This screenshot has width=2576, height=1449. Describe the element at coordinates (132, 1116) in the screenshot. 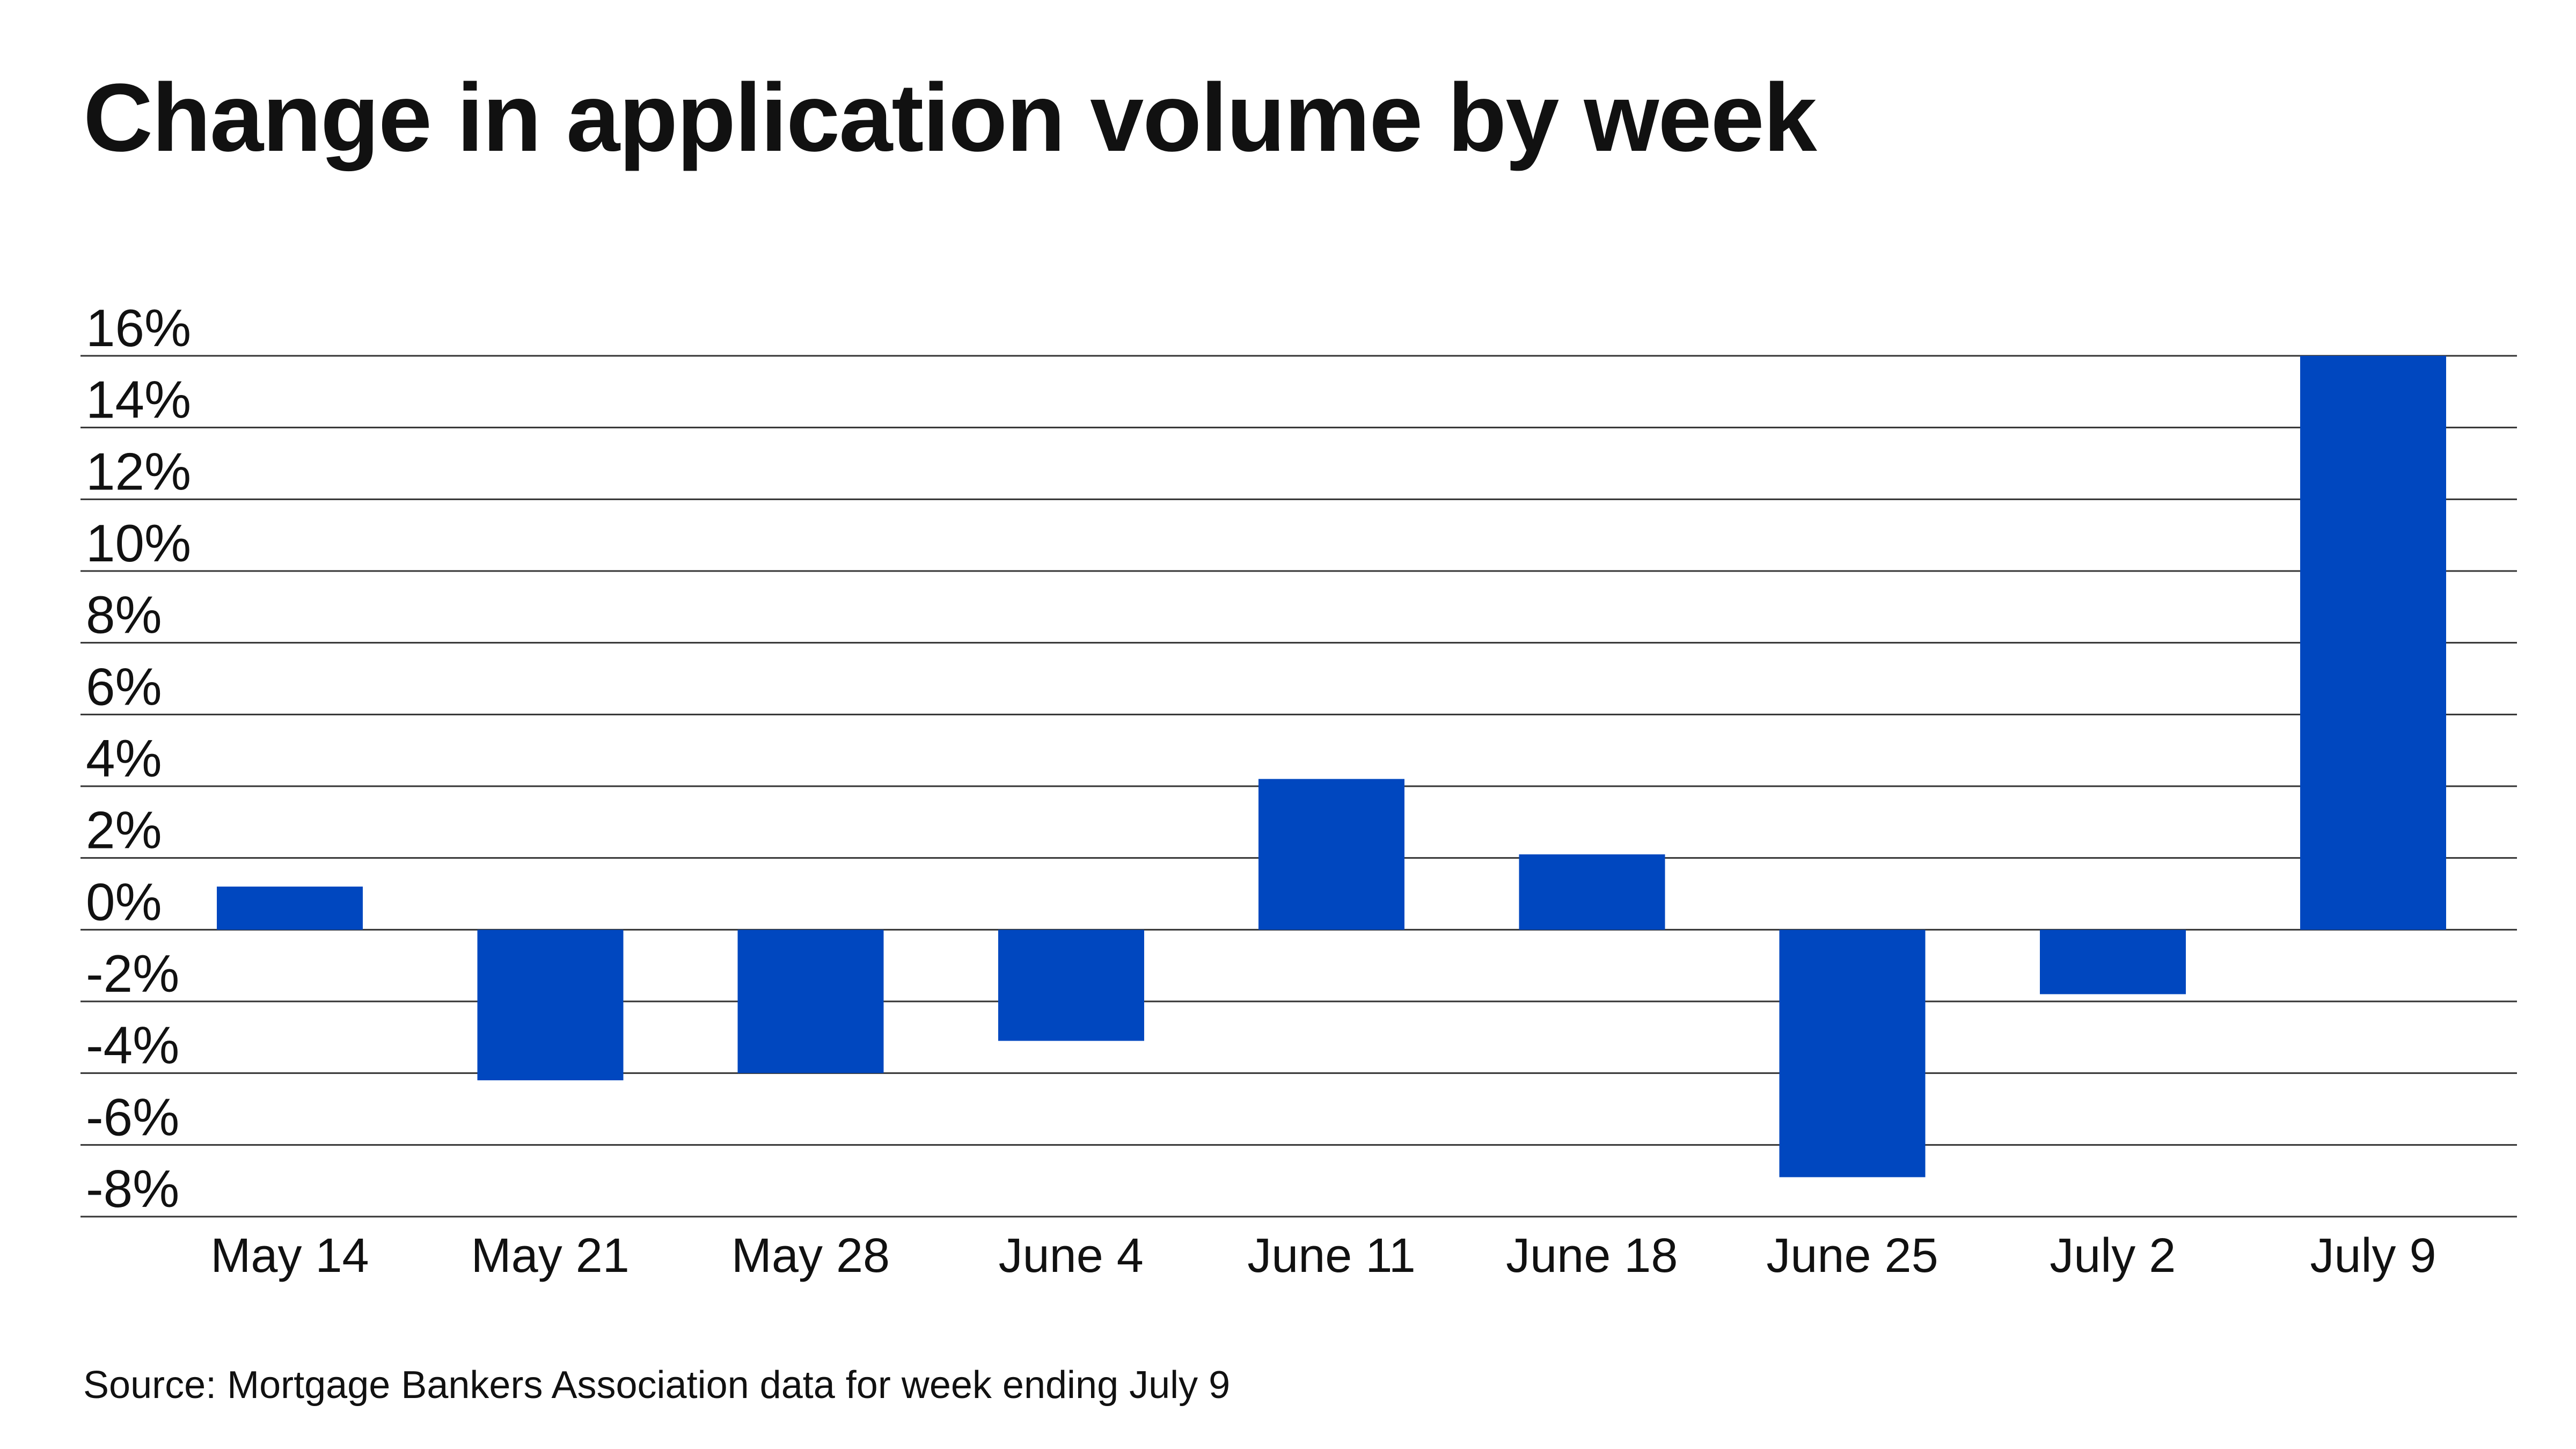

I see `y-tick-label: -6%` at that location.